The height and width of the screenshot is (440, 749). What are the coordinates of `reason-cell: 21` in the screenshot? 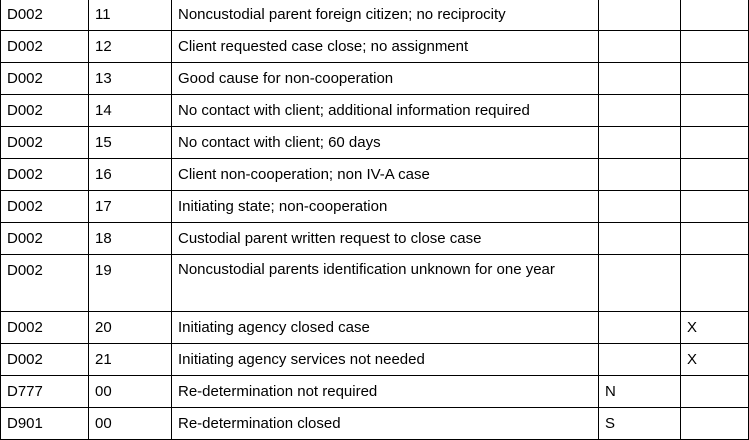 It's located at (130, 359).